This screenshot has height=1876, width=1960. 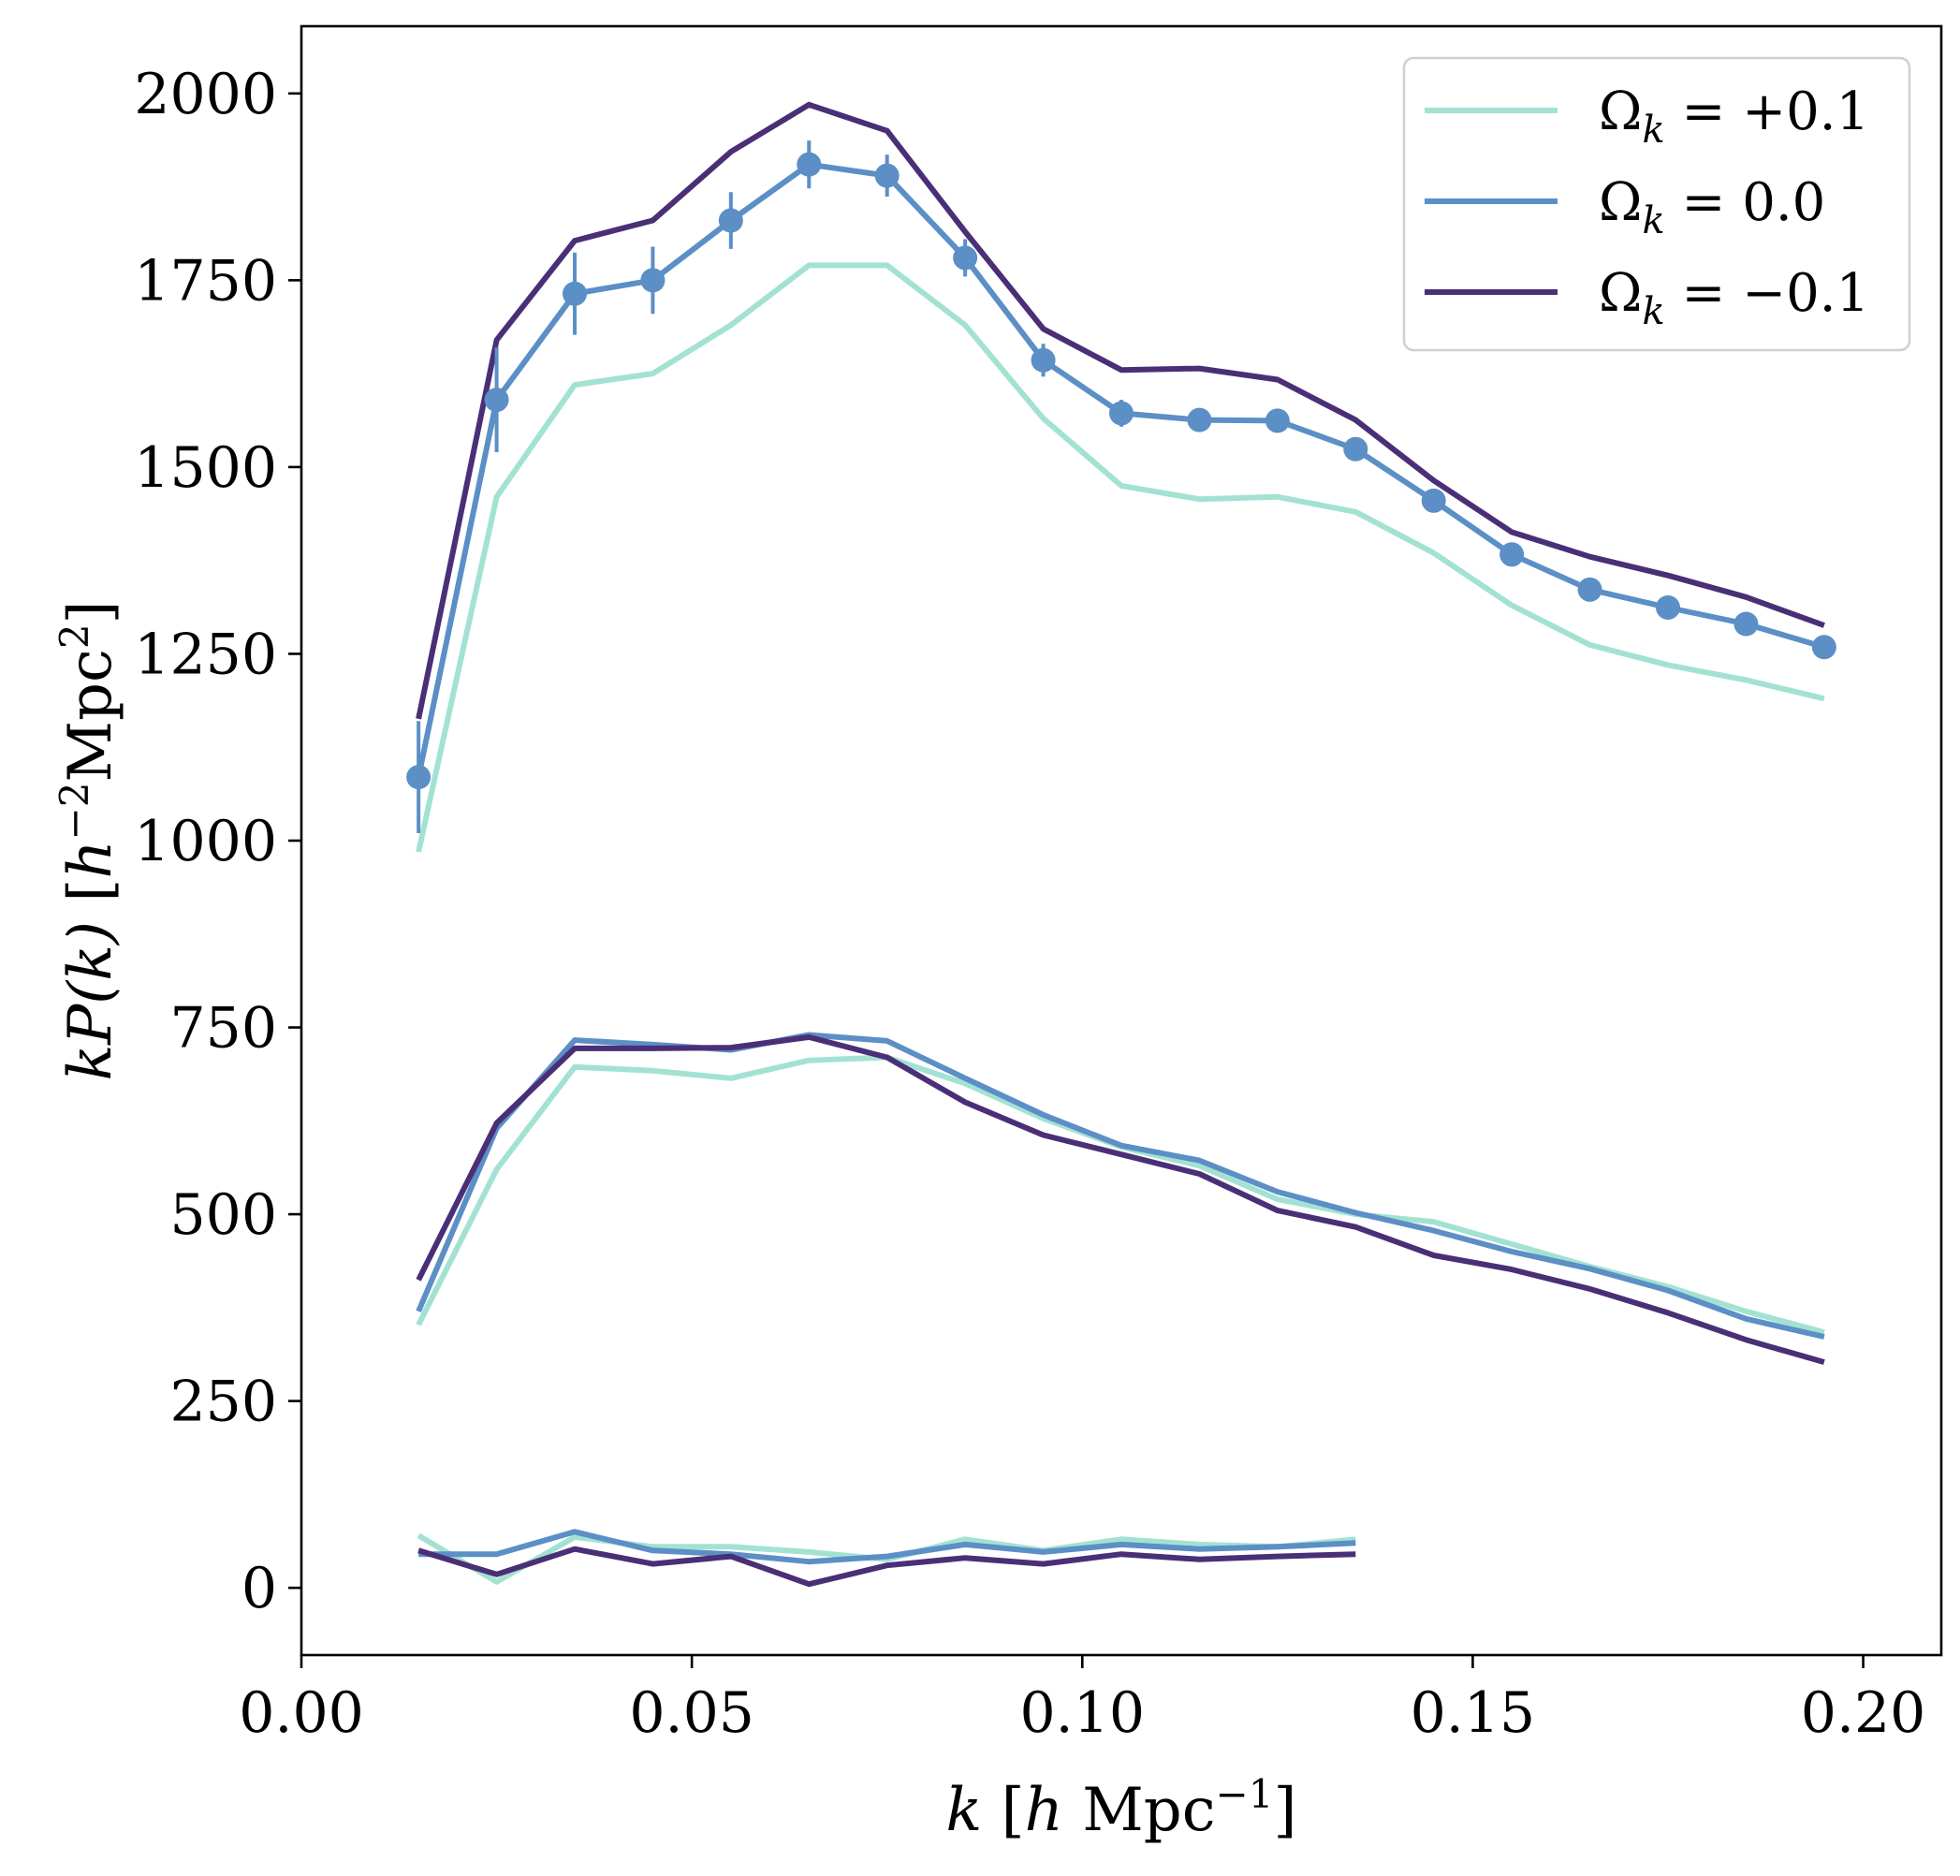 I want to click on x-tick-label-3: 0.15, so click(x=1474, y=1713).